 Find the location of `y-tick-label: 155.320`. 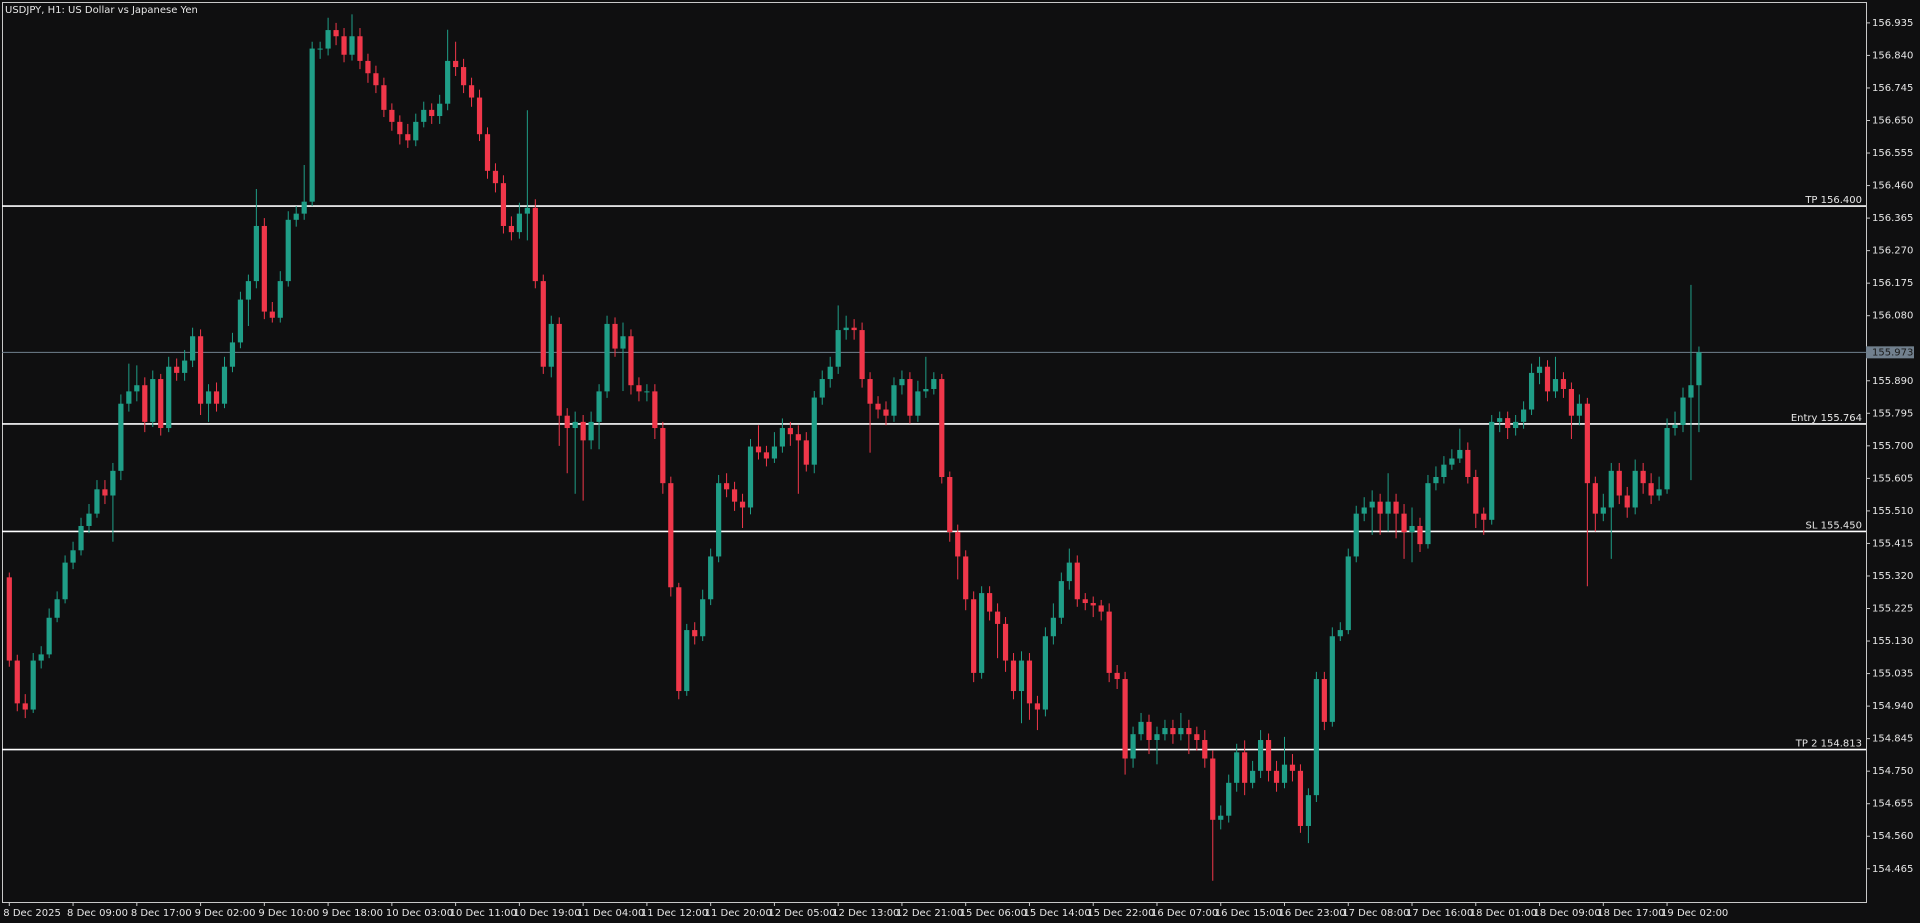

y-tick-label: 155.320 is located at coordinates (1892, 576).